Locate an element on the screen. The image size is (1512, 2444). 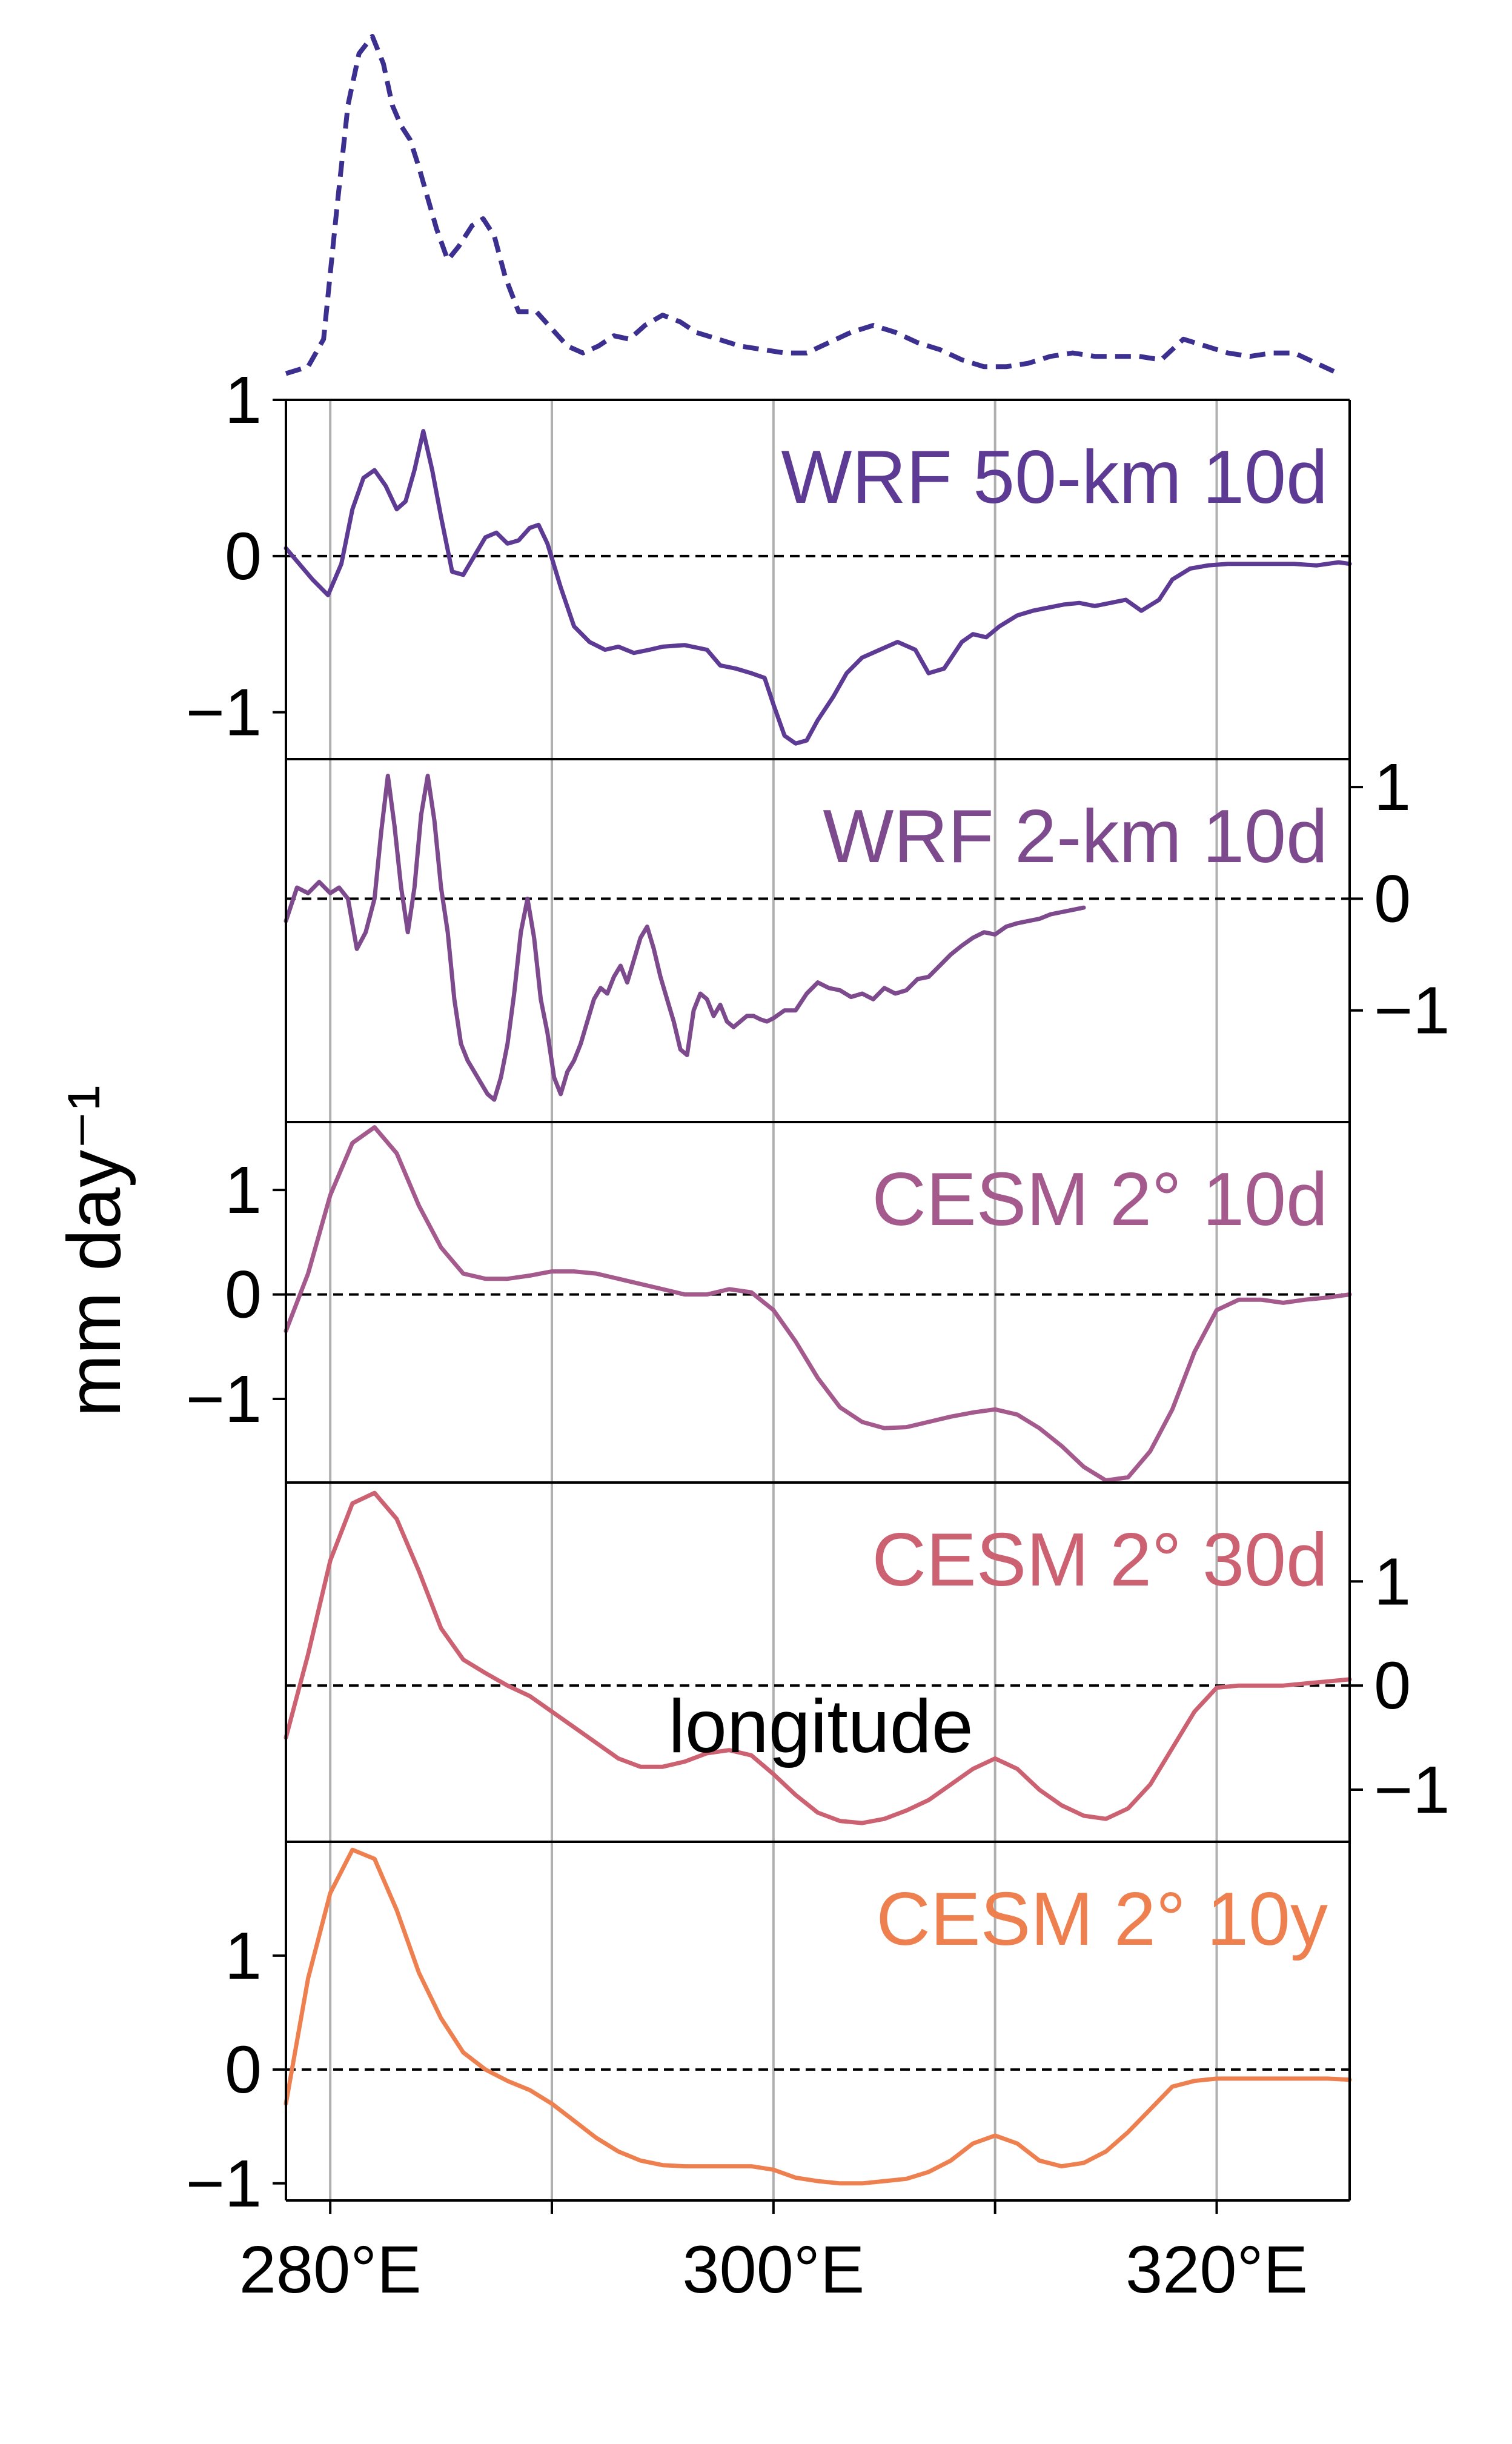
panel-title-4: CESM 2° 30d is located at coordinates (1100, 1560).